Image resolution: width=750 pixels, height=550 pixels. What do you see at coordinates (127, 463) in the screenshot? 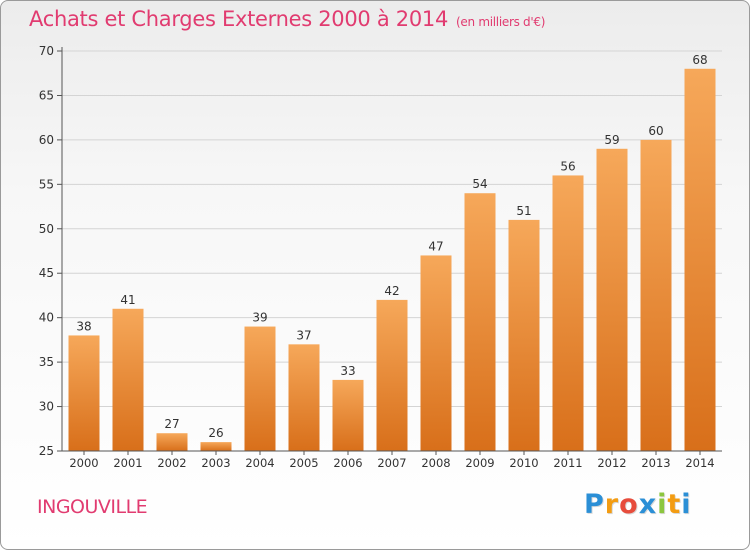
I see `x-tick-label: 2001` at bounding box center [127, 463].